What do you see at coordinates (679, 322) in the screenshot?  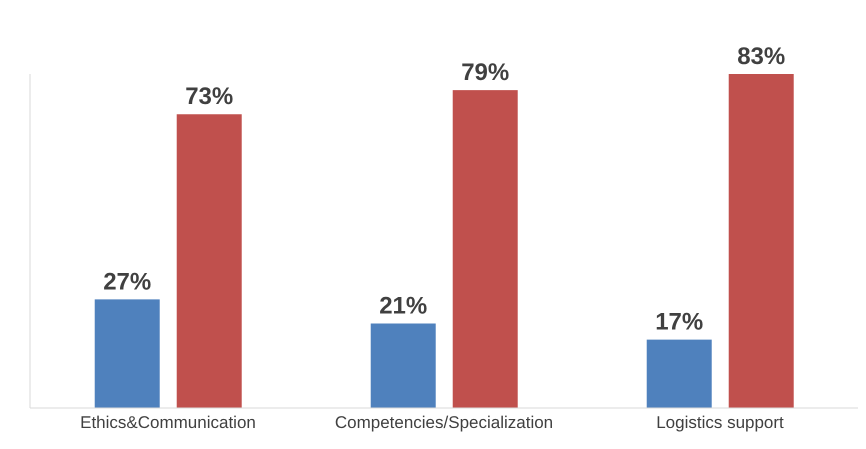 I see `data-label: 17%` at bounding box center [679, 322].